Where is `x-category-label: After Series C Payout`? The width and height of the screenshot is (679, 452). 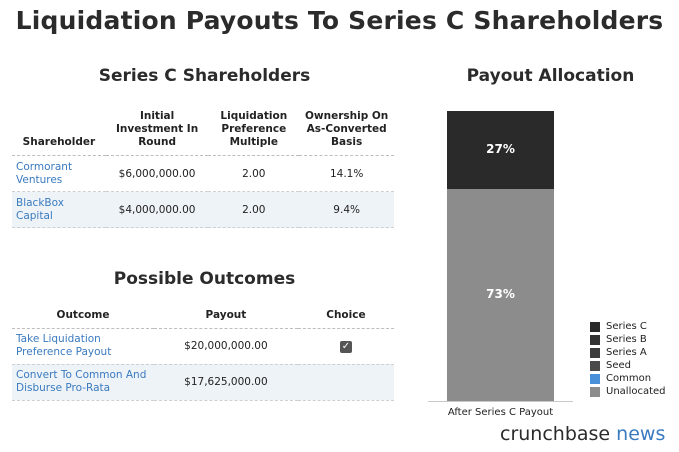
x-category-label: After Series C Payout is located at coordinates (500, 412).